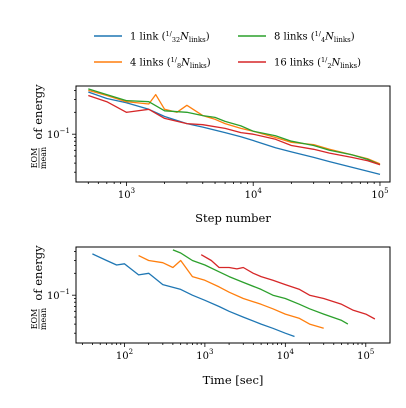 The height and width of the screenshot is (408, 406). Describe the element at coordinates (233, 218) in the screenshot. I see `top-x-axis-label: Step number` at that location.